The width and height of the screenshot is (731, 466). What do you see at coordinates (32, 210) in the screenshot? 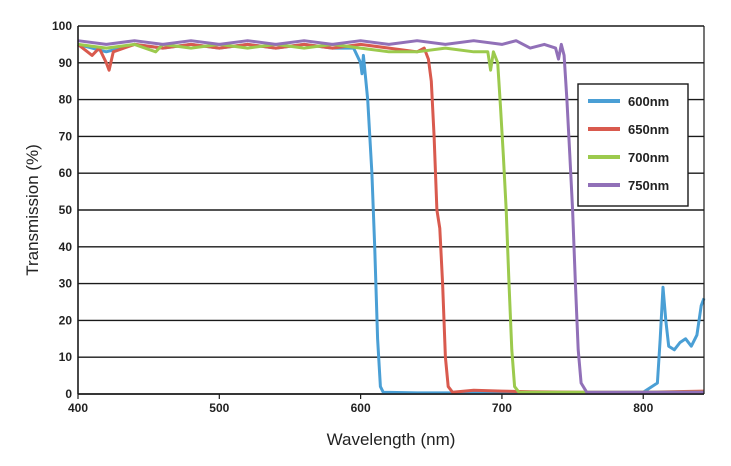
I see `y-axis-title: Transmission (%)` at bounding box center [32, 210].